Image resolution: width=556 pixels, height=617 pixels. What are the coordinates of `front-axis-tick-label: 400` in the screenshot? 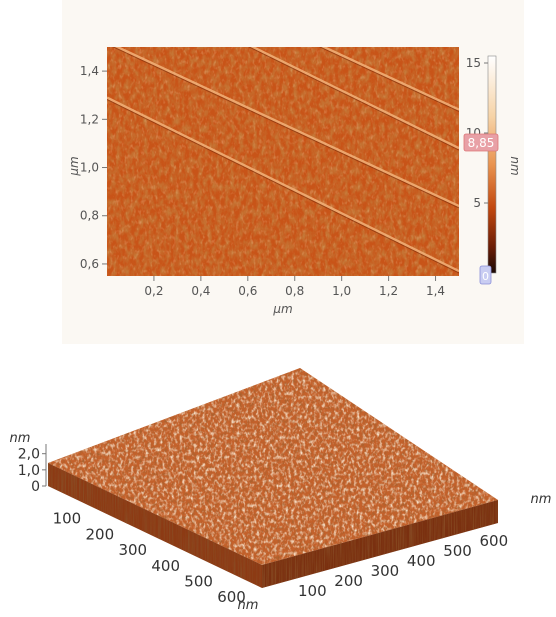 It's located at (421, 561).